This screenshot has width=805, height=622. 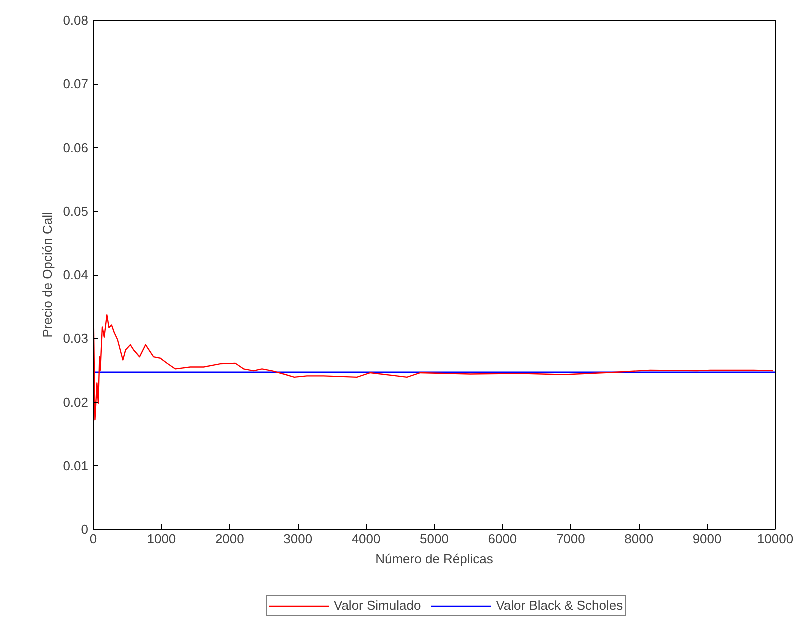 I want to click on legend-label: Valor Simulado, so click(x=378, y=605).